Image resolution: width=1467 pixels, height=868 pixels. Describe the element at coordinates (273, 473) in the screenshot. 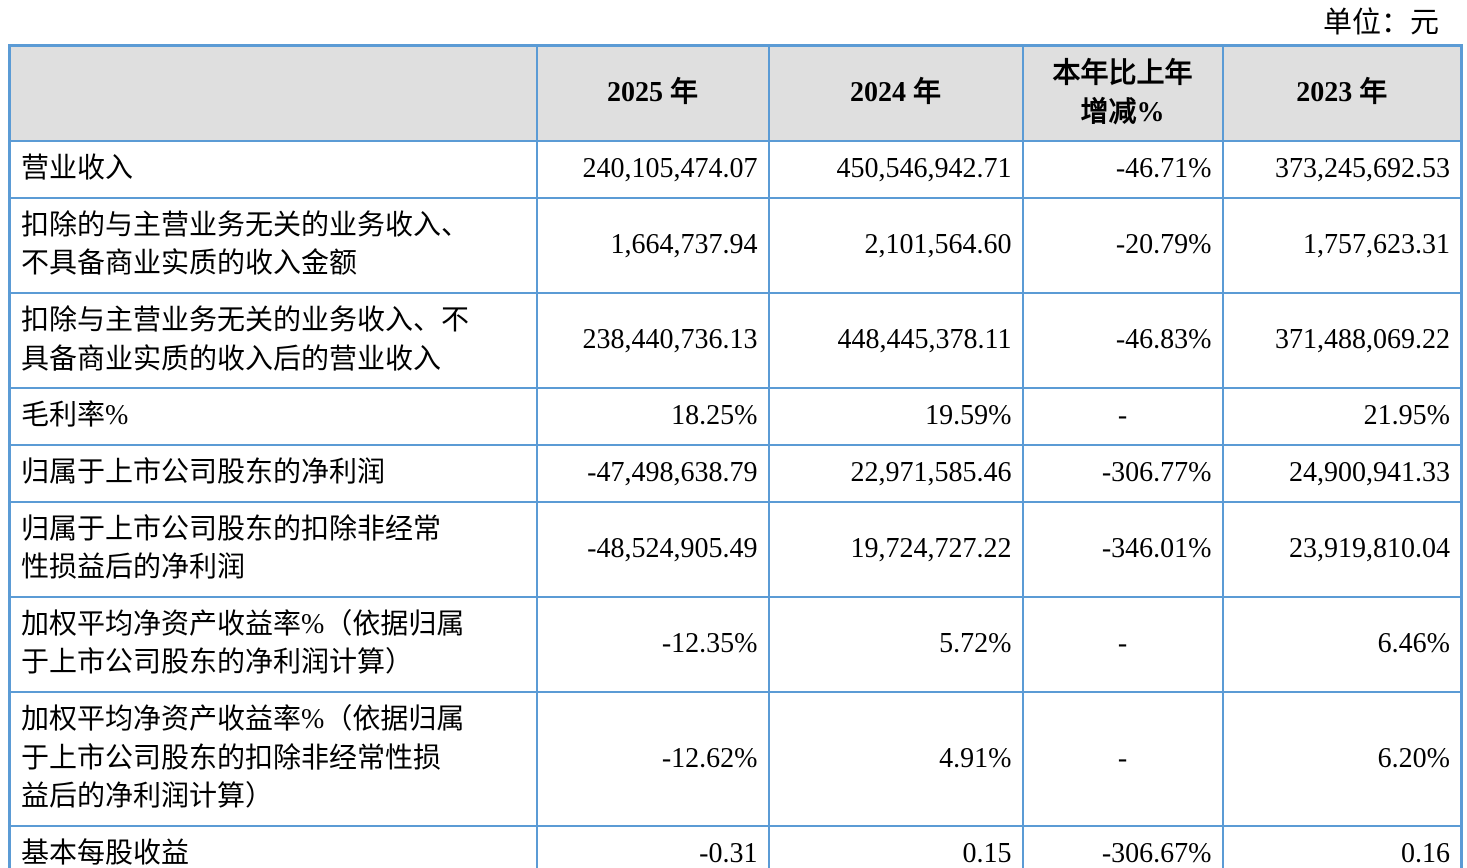

I see `row-label-cell: 归属于上市公司股东的净利润` at that location.